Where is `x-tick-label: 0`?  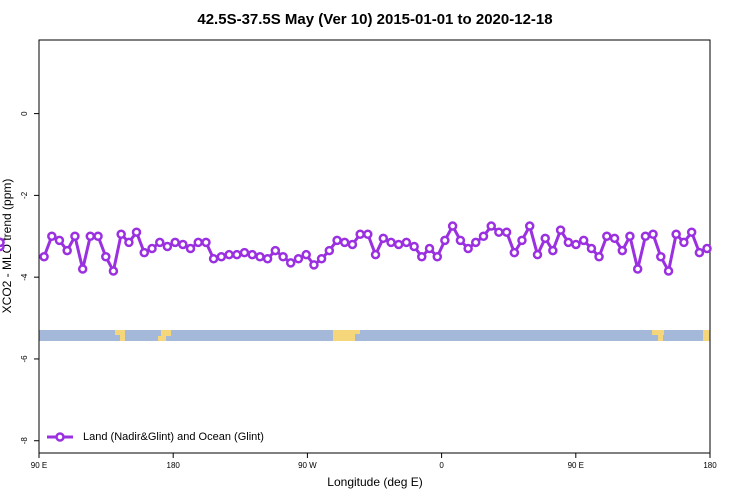
x-tick-label: 0 is located at coordinates (441, 465).